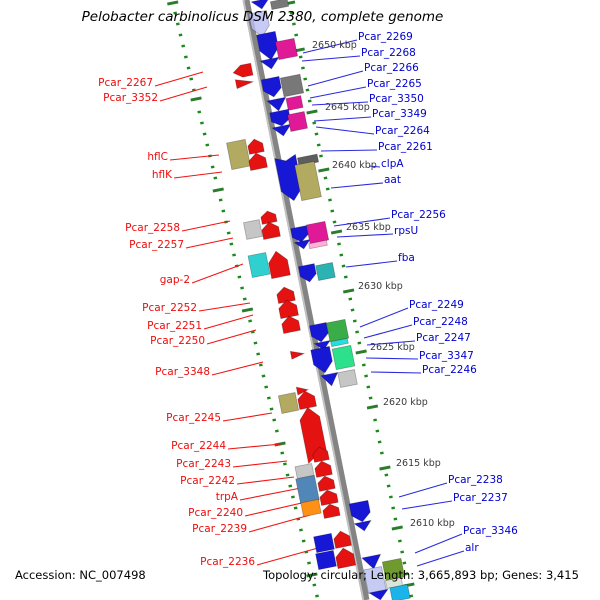 This screenshot has width=600, height=600. I want to click on gene-label-Pcar_3346: Pcar_3346, so click(490, 531).